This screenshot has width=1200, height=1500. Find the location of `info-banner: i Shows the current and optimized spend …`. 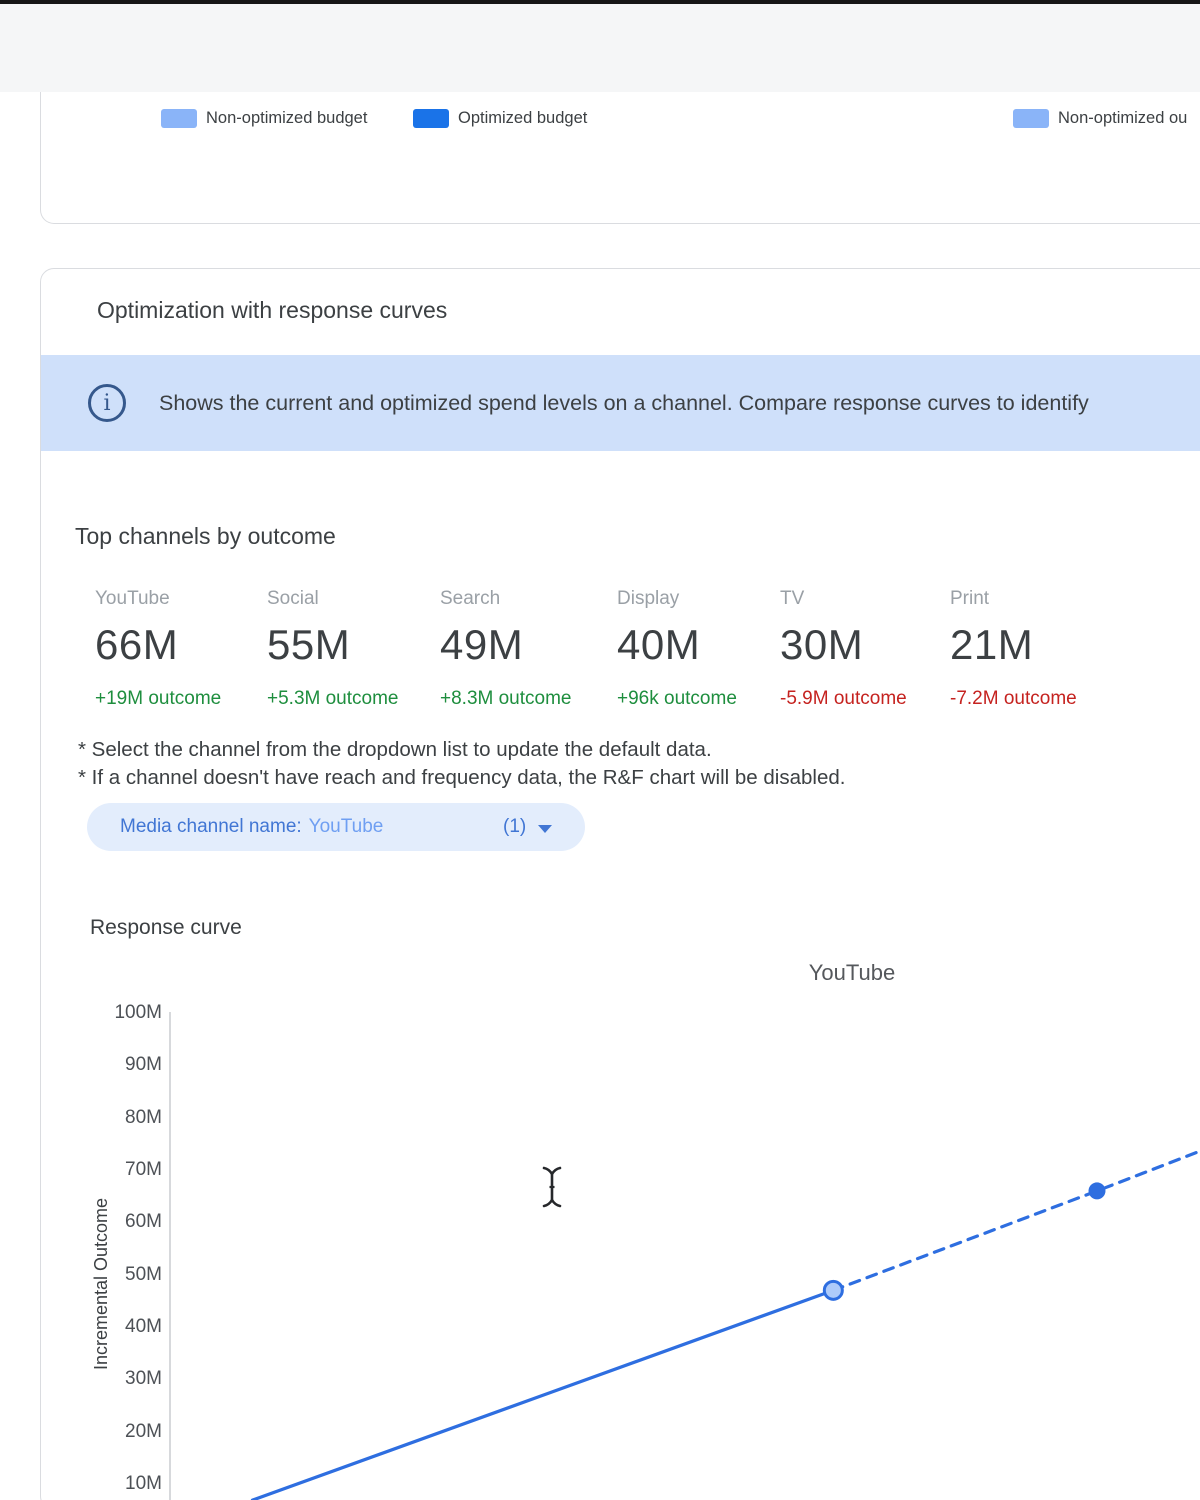

info-banner: i Shows the current and optimized spend … is located at coordinates (620, 403).